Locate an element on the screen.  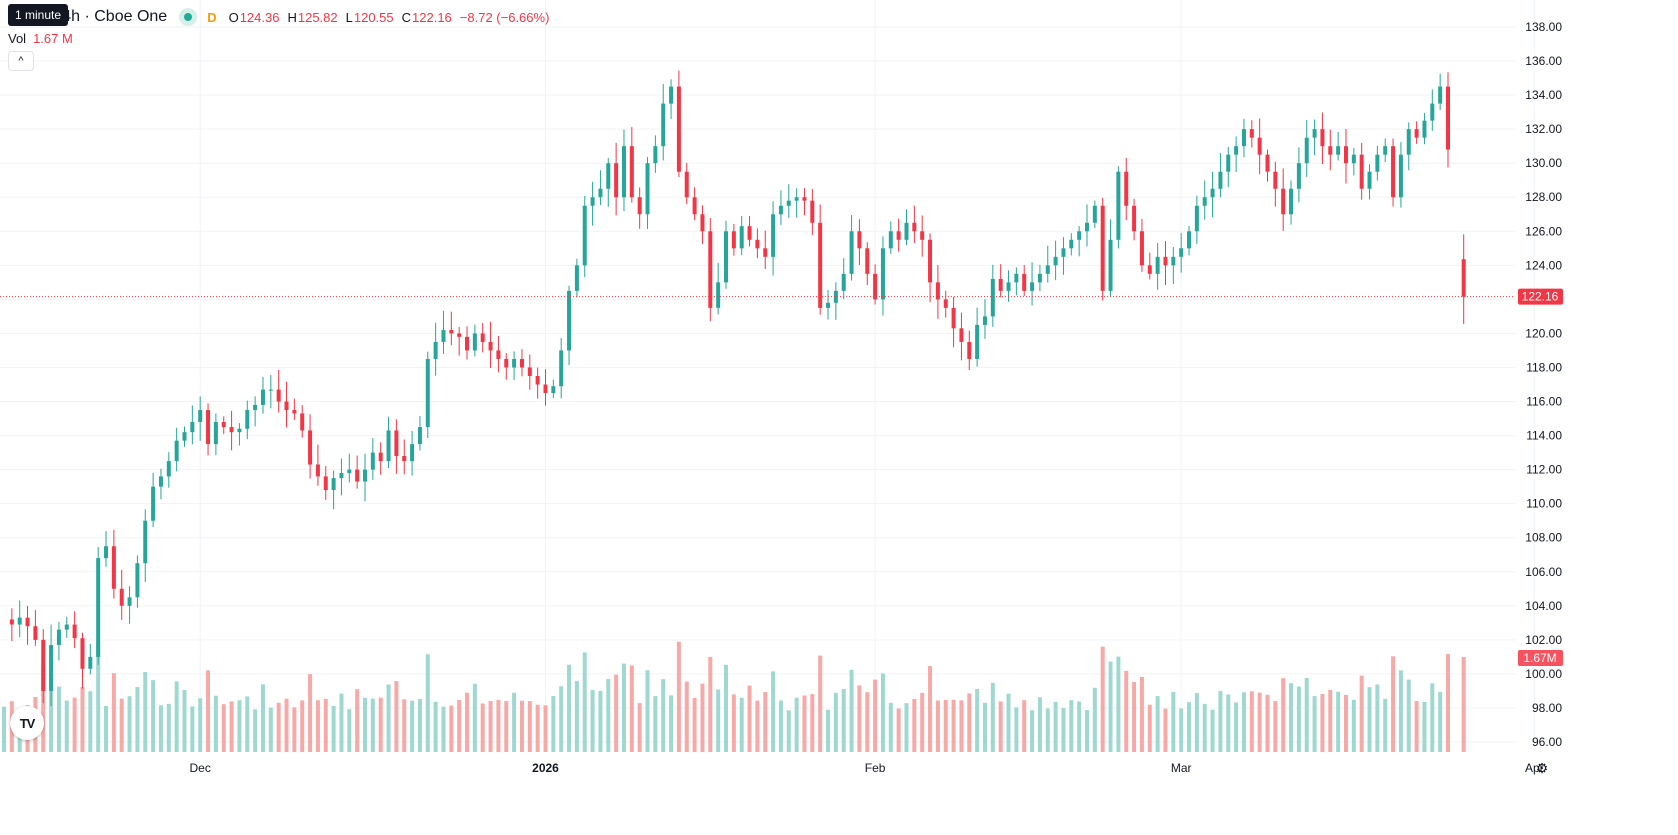
tradingview-logo: TV is located at coordinates (27, 723).